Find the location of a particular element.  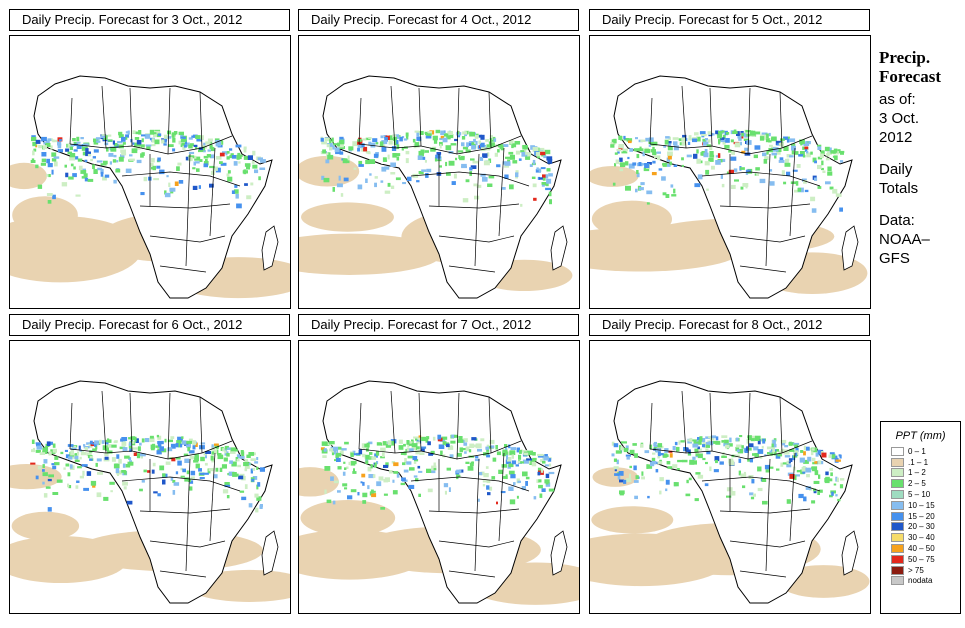

asof-date-line1: 3 Oct. is located at coordinates (899, 118).